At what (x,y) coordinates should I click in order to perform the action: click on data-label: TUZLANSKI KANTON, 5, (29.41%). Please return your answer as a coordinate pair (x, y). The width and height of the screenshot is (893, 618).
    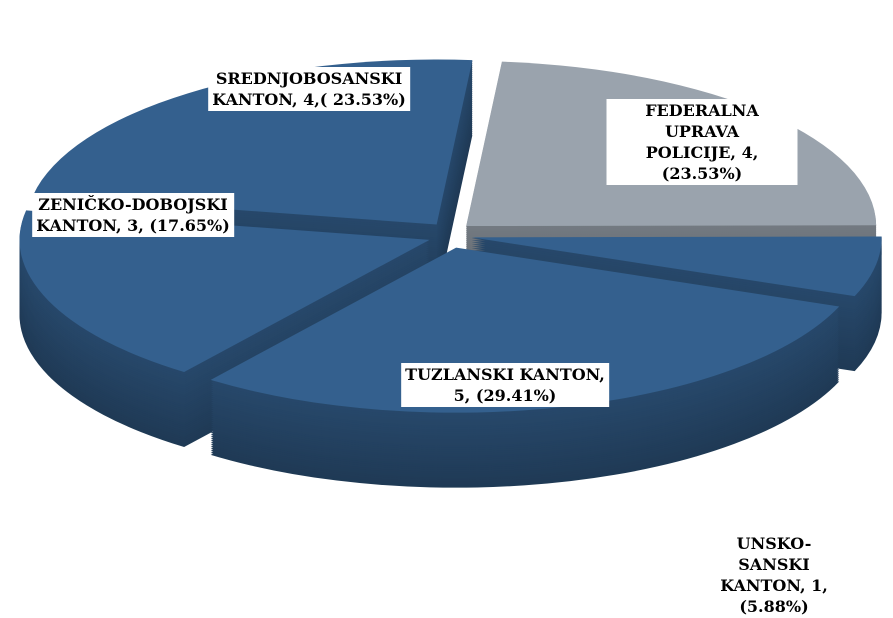
    Looking at the image, I should click on (505, 385).